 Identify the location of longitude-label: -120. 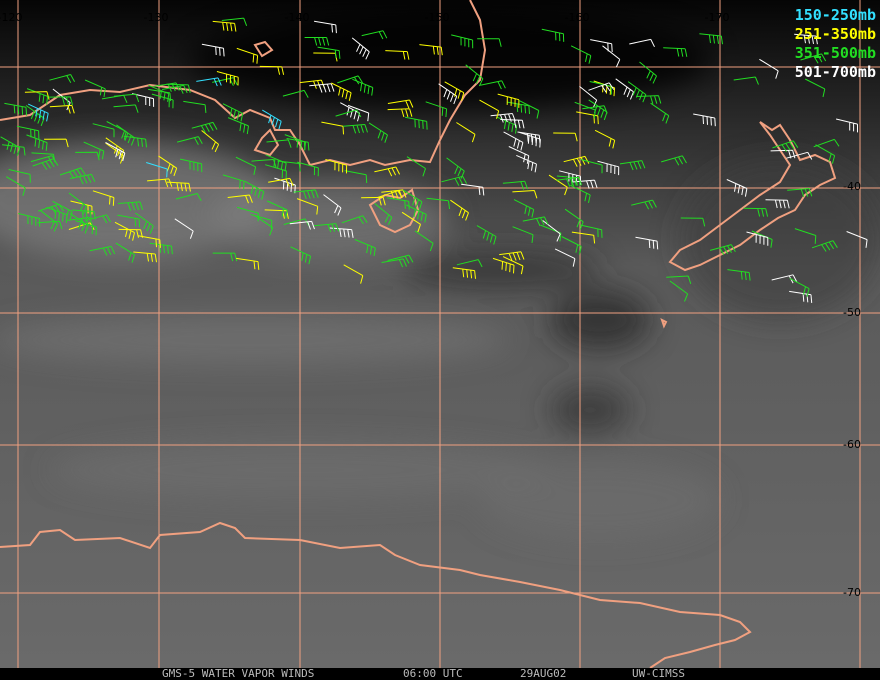
(11, 17).